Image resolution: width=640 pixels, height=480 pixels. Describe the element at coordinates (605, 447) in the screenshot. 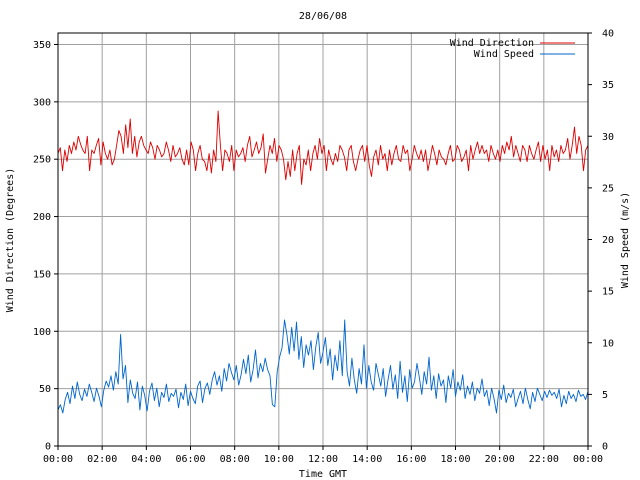

I see `y-right-tick-label: 0` at that location.